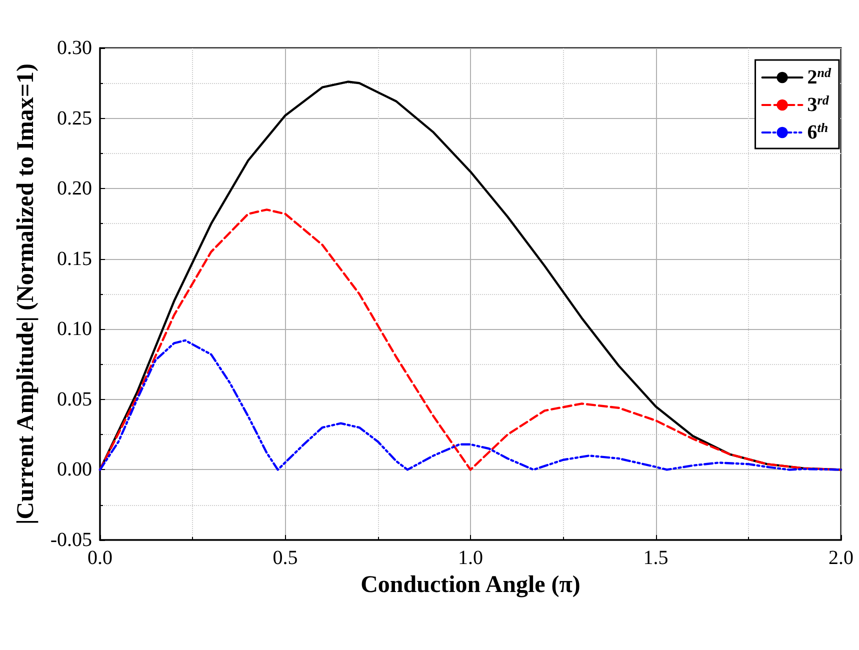 This screenshot has height=650, width=859. I want to click on y-tick-label: 0.15, so click(74, 259).